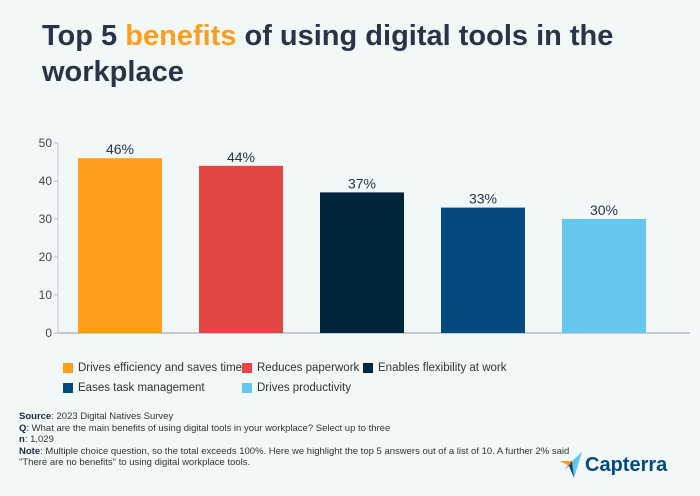 Image resolution: width=700 pixels, height=496 pixels. What do you see at coordinates (613, 465) in the screenshot?
I see `capterra-logo: Capterra` at bounding box center [613, 465].